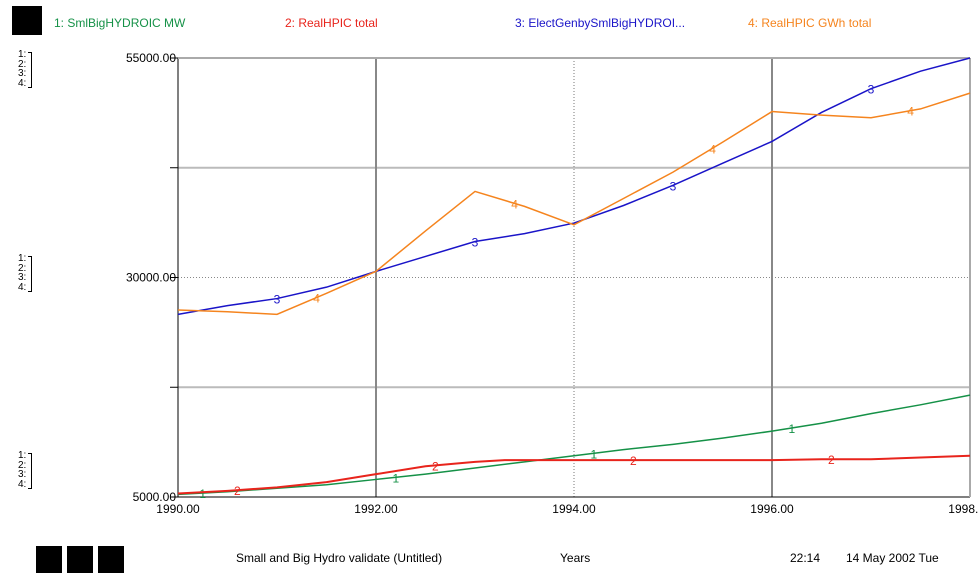  What do you see at coordinates (963, 509) in the screenshot?
I see `x-tick-label: 1998.00` at bounding box center [963, 509].